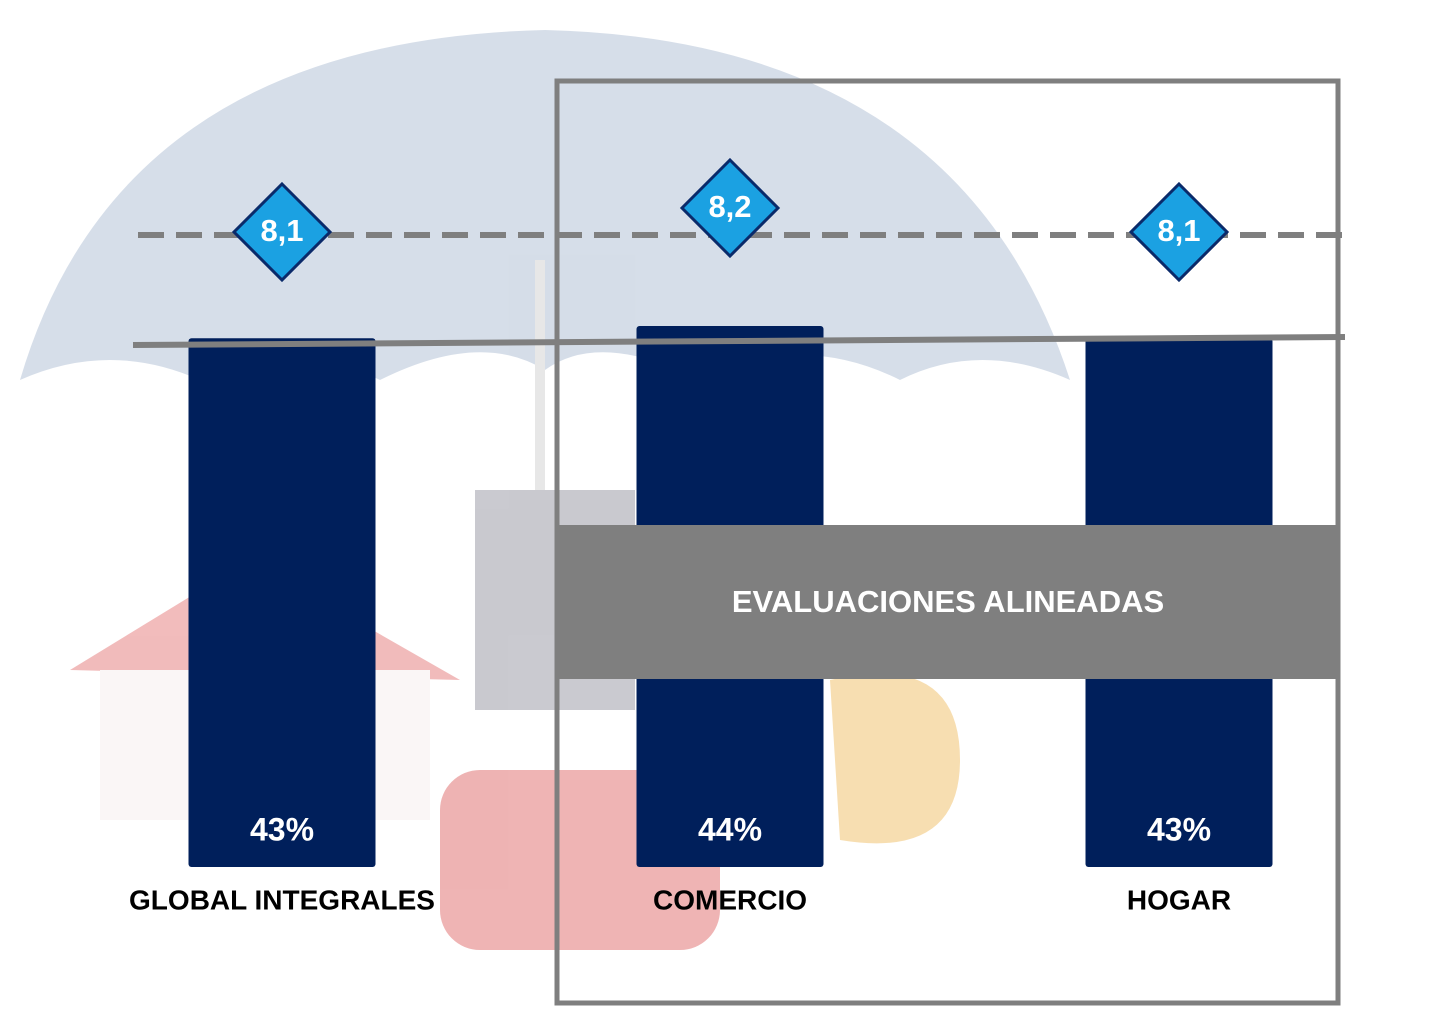  What do you see at coordinates (282, 899) in the screenshot?
I see `category-label: GLOBAL INTEGRALES` at bounding box center [282, 899].